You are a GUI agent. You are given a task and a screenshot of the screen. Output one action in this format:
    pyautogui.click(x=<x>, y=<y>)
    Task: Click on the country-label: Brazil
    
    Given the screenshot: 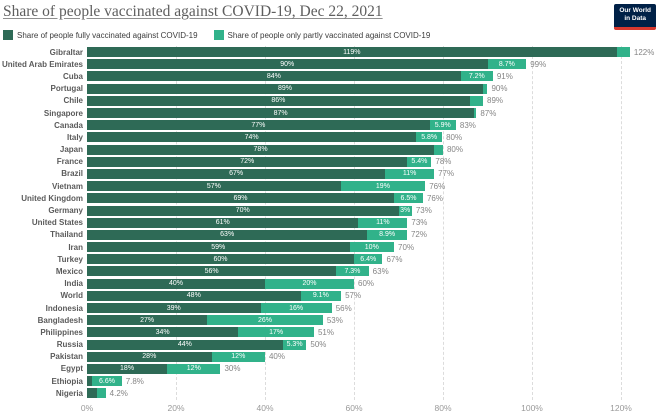 What is the action you would take?
    pyautogui.click(x=72, y=174)
    